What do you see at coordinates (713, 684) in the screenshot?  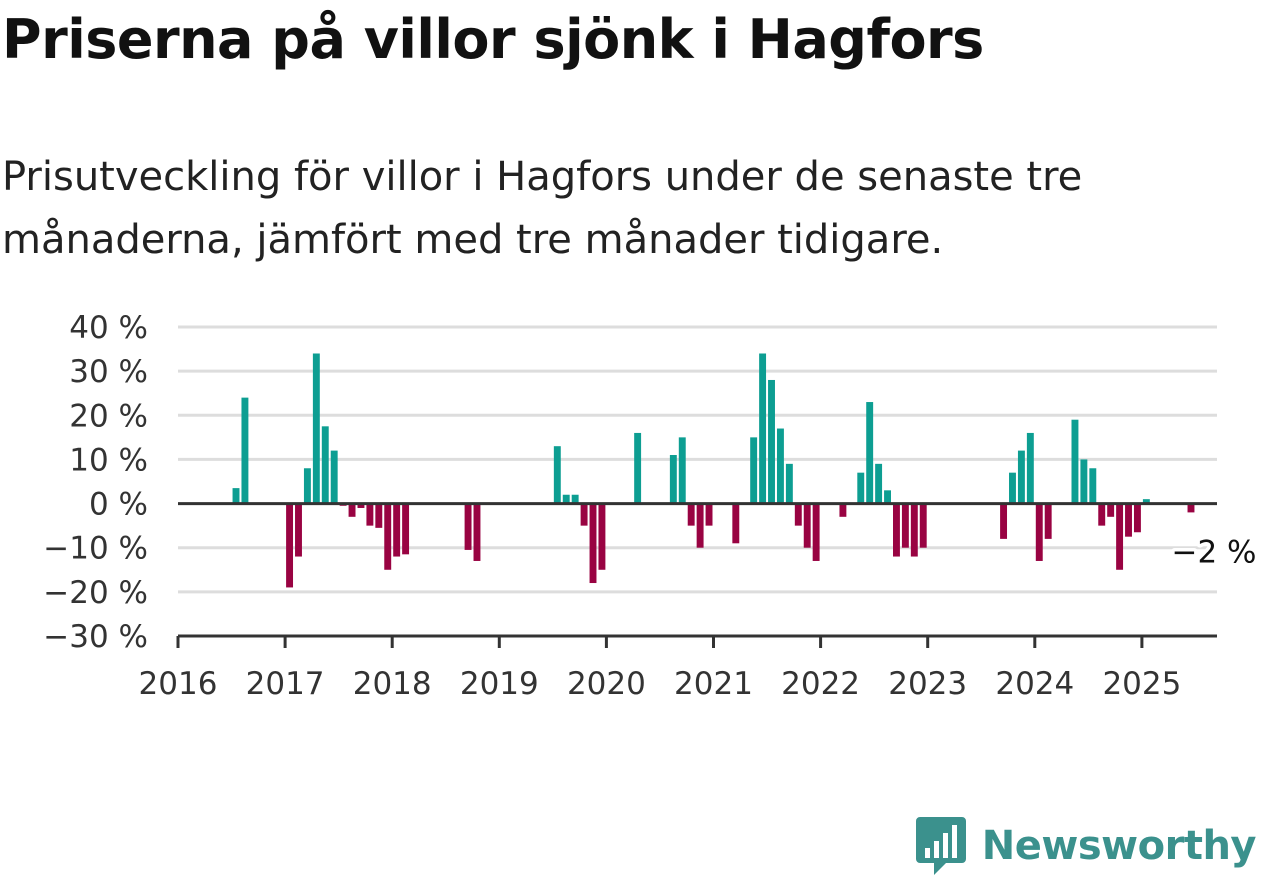 I see `x-tick-label: 2021` at bounding box center [713, 684].